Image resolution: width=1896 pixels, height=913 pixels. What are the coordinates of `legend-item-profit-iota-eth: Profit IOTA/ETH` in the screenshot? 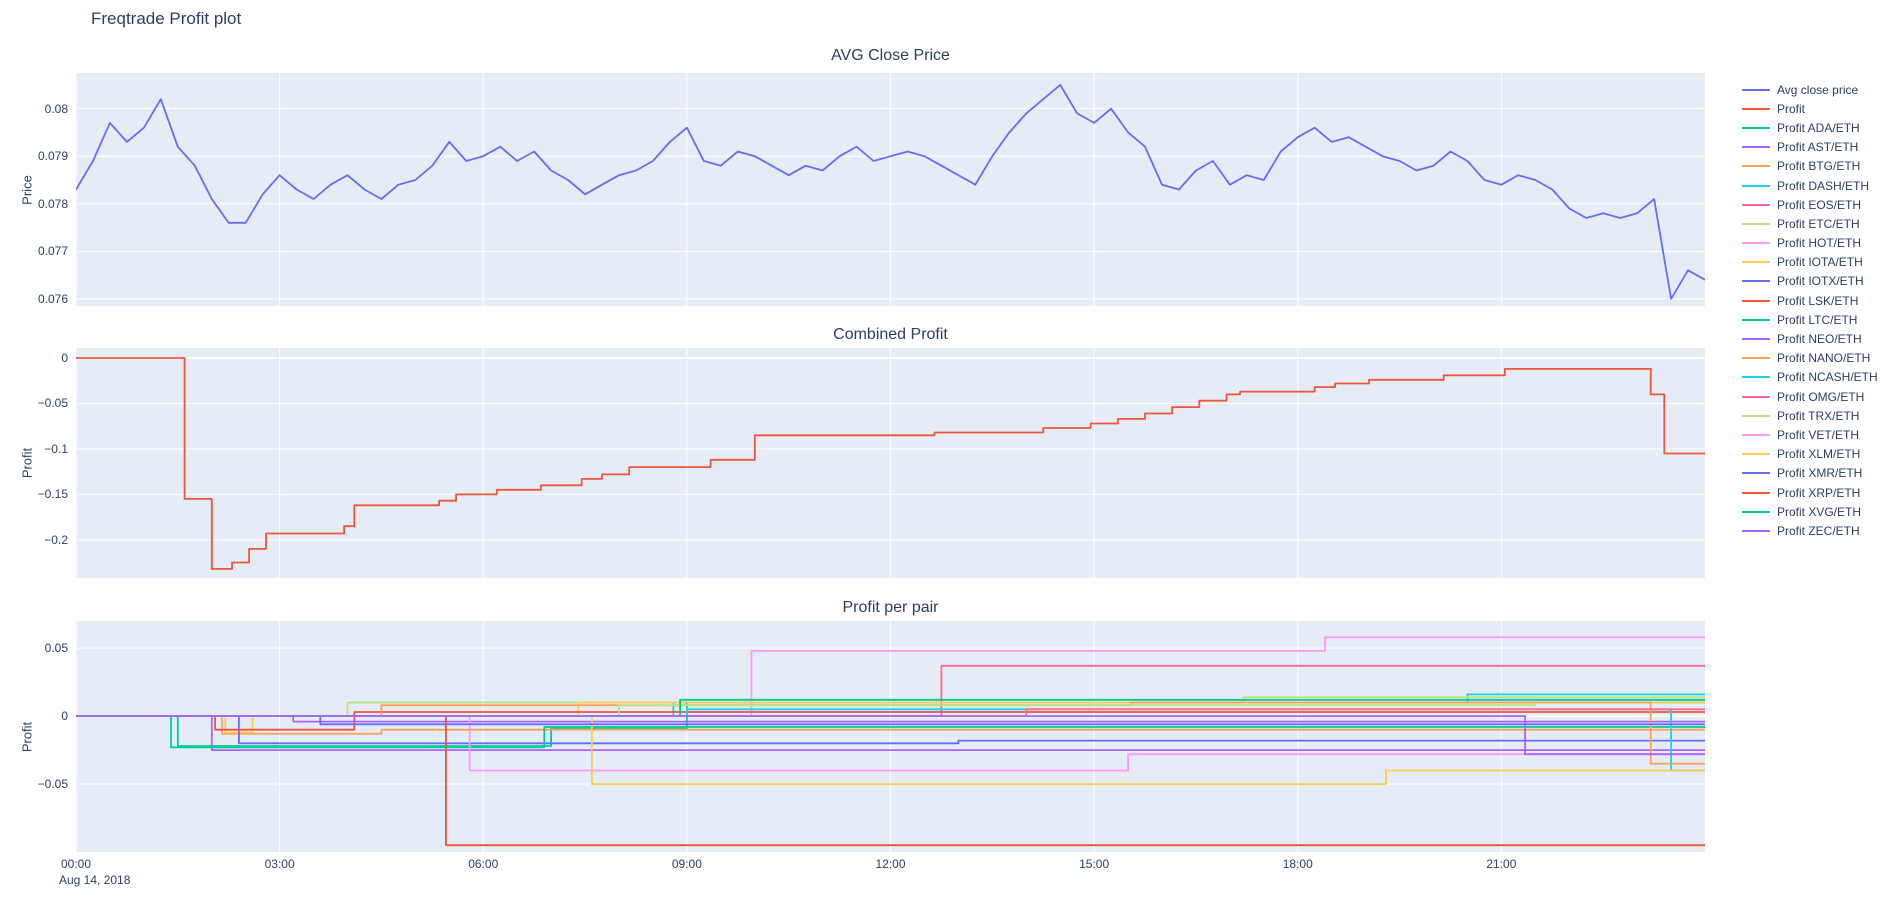 It's located at (1810, 262).